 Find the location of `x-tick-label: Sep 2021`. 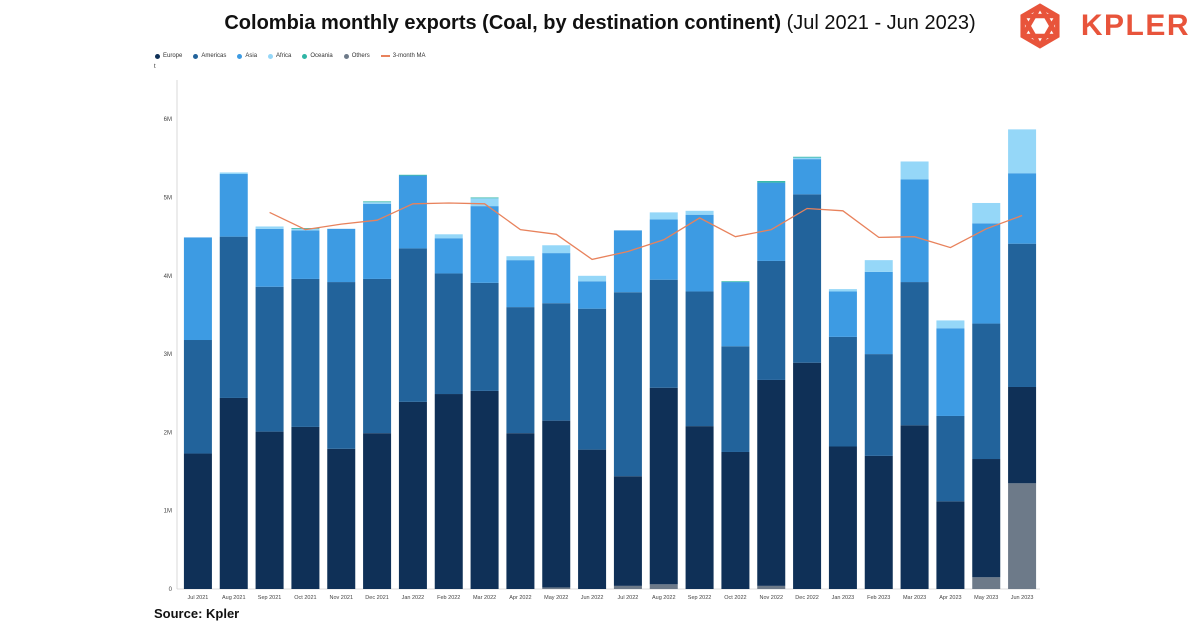

x-tick-label: Sep 2021 is located at coordinates (270, 598).